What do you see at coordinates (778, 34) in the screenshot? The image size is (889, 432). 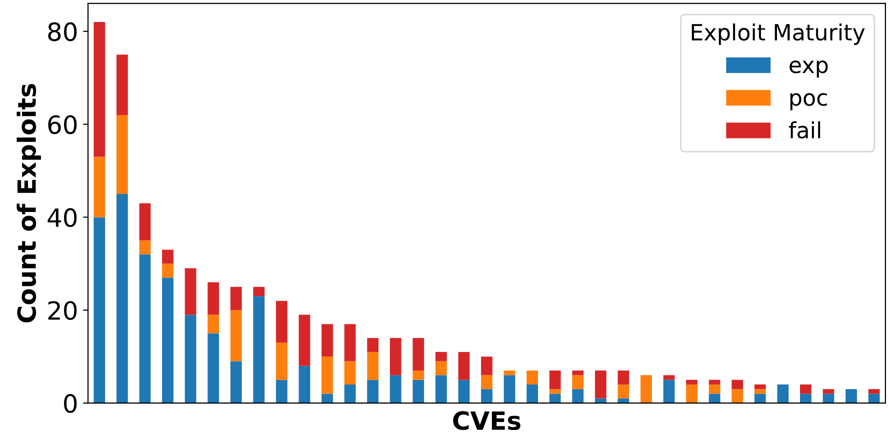 I see `legend-title: Exploit Maturity` at bounding box center [778, 34].